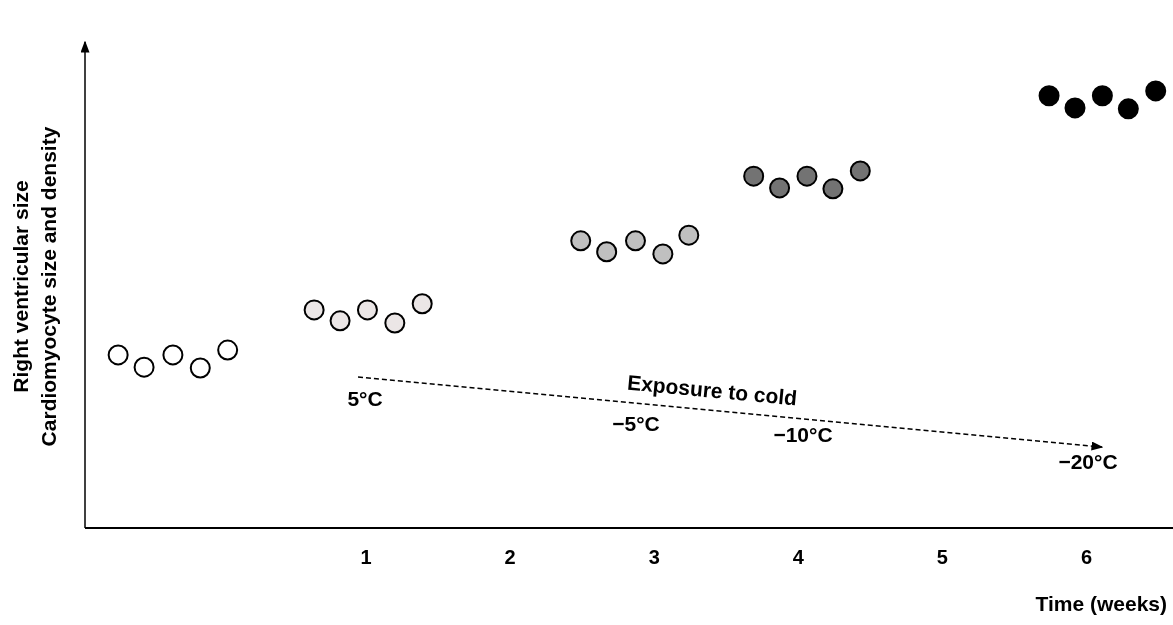  Describe the element at coordinates (798, 557) in the screenshot. I see `x-tick-label: 4` at that location.